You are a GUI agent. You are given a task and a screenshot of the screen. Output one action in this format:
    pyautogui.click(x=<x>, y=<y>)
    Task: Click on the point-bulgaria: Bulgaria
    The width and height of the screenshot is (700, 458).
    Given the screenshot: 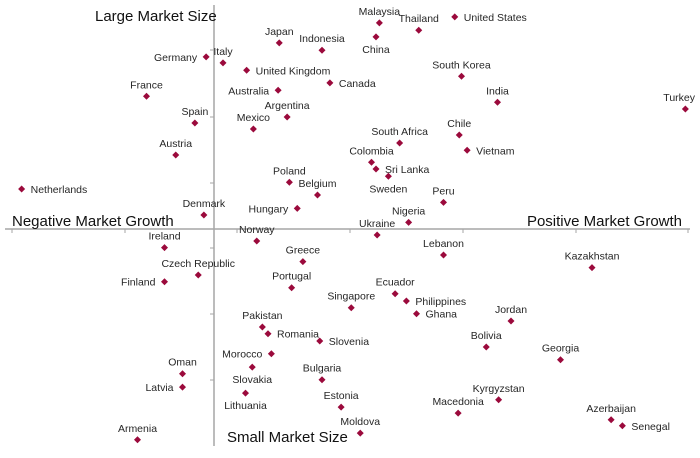 What is the action you would take?
    pyautogui.click(x=322, y=373)
    